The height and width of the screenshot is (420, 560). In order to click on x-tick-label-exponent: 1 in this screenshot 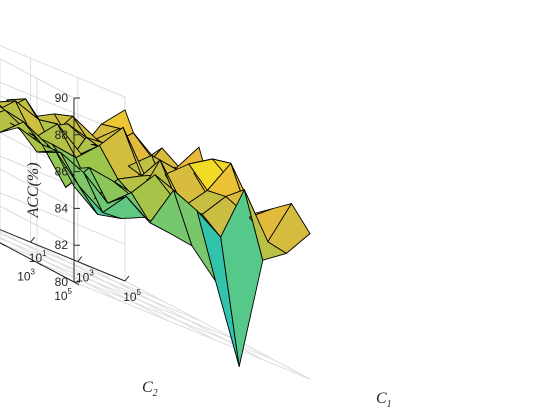, I will do `click(44, 253)`.